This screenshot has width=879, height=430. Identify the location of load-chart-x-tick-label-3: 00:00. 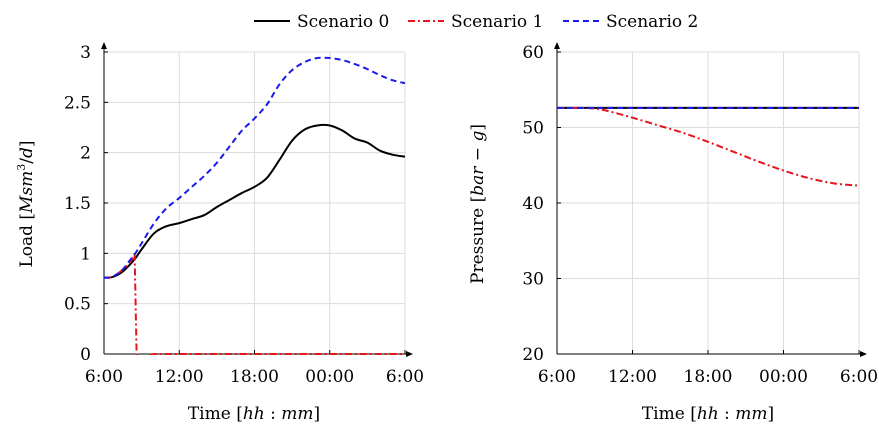
(329, 377).